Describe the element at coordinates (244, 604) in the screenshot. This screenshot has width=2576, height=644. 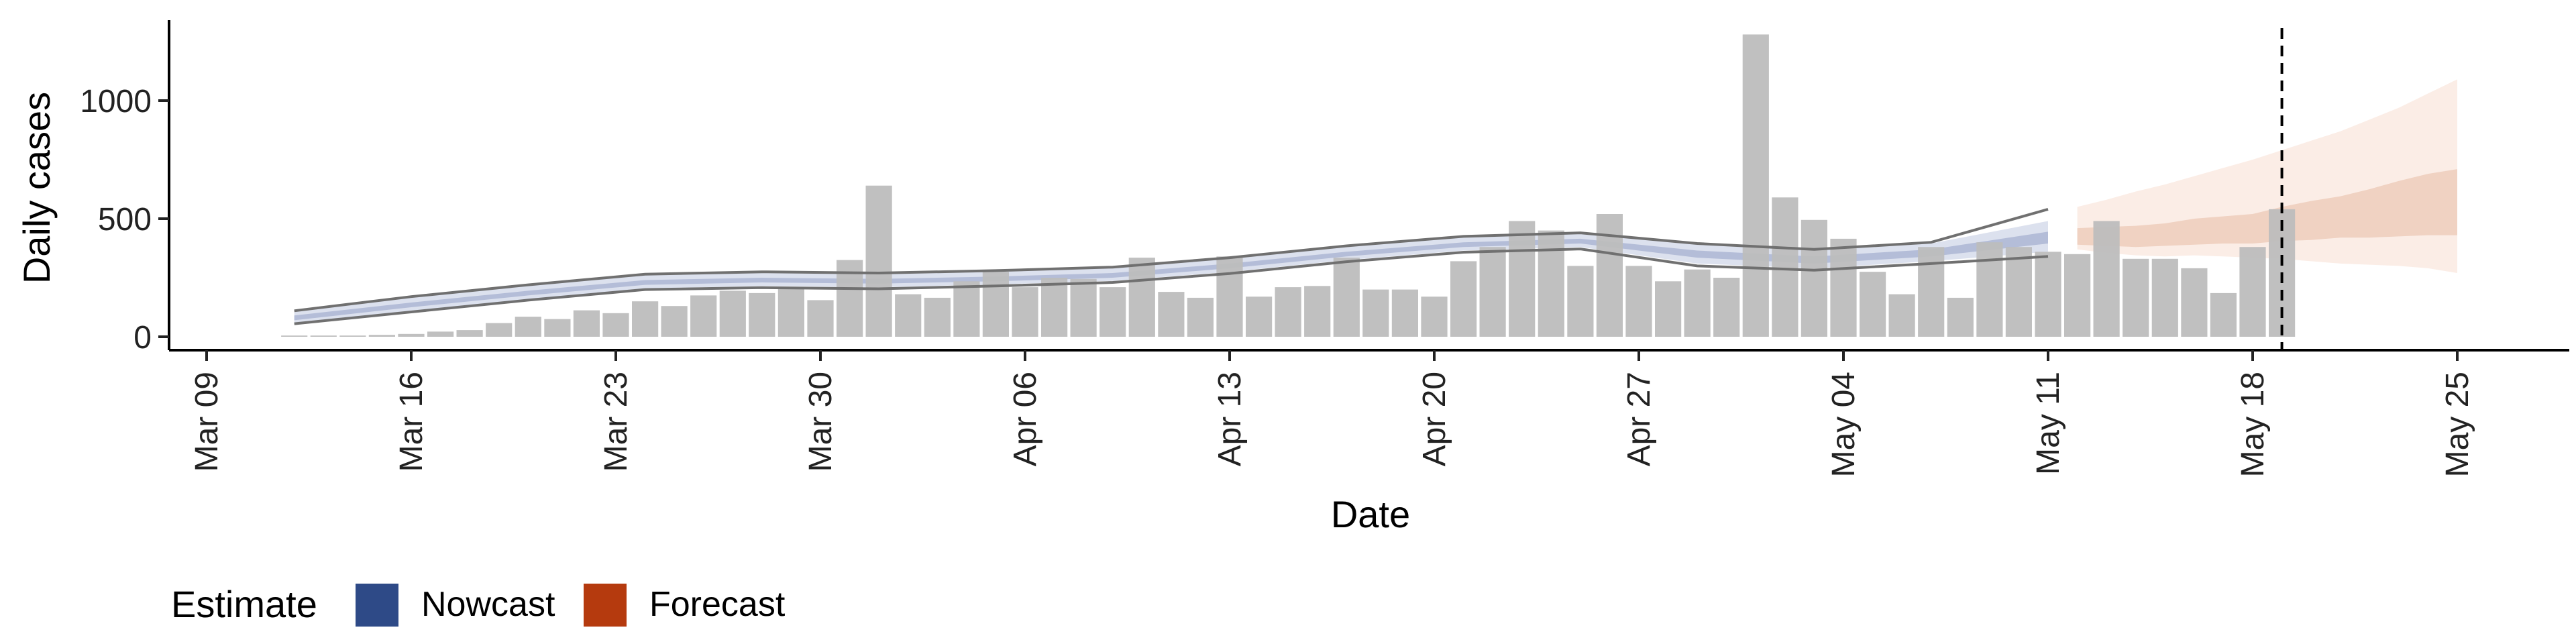
I see `legend-title: Estimate` at that location.